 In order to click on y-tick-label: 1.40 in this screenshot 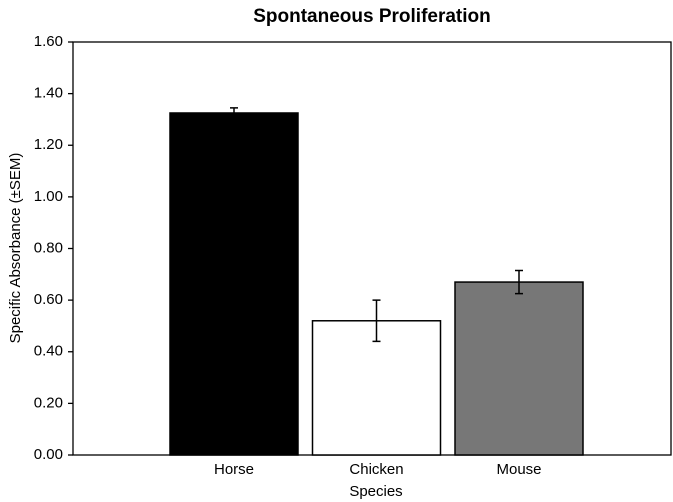, I will do `click(48, 93)`.